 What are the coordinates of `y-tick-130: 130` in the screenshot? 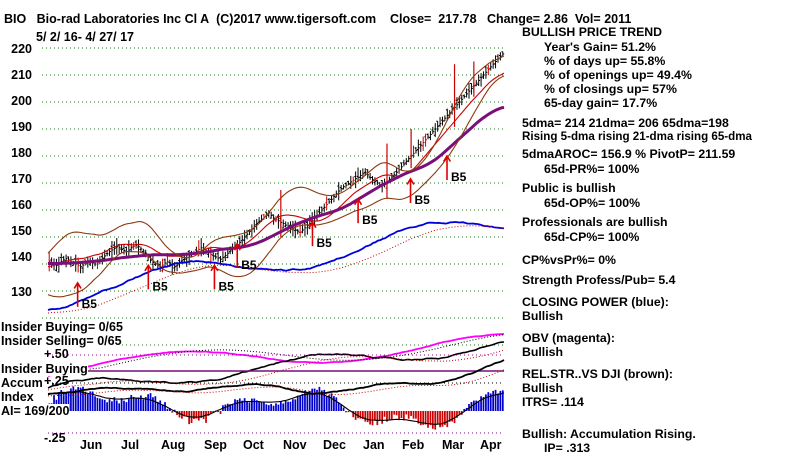 It's located at (21, 292).